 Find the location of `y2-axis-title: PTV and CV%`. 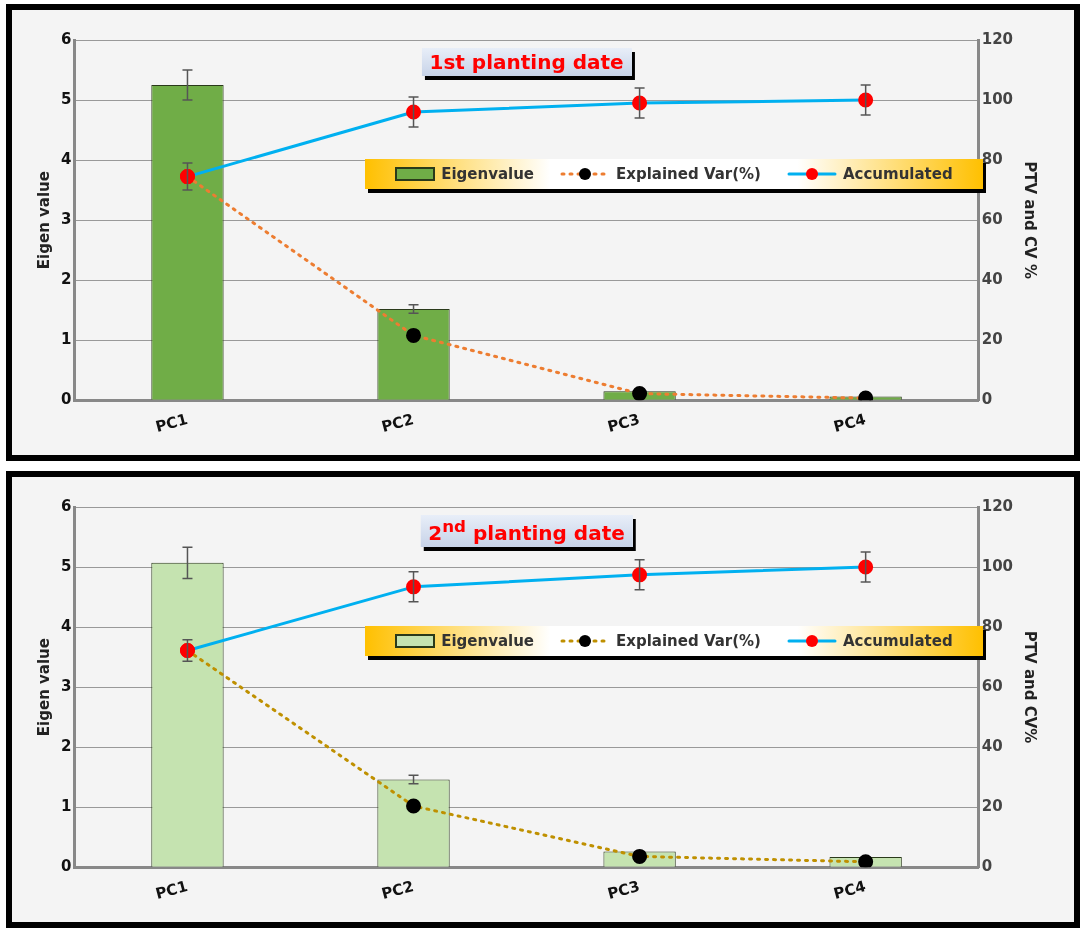

y2-axis-title: PTV and CV% is located at coordinates (1030, 687).